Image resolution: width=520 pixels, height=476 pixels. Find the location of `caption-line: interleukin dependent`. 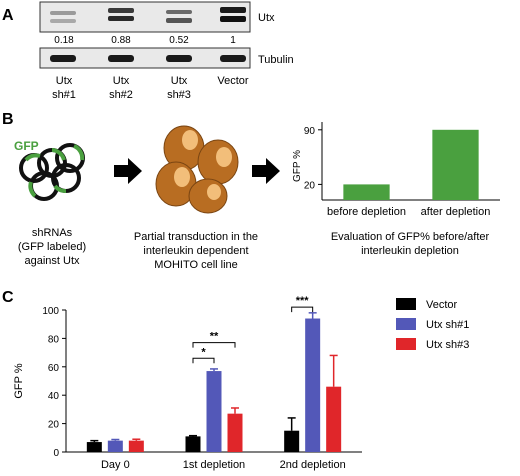

caption-line: interleukin dependent is located at coordinates (195, 251).